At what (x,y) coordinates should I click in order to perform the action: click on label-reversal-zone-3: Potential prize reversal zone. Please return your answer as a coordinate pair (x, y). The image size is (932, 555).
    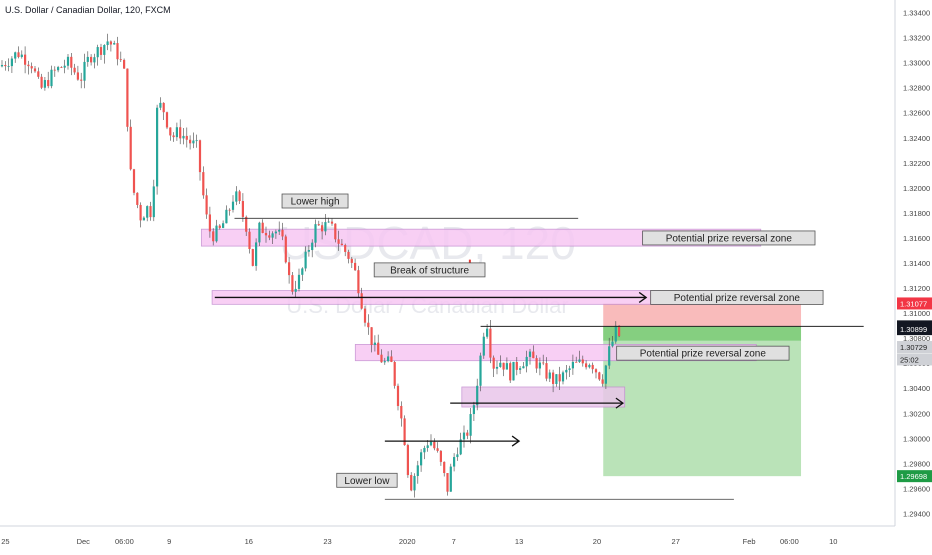
    Looking at the image, I should click on (703, 353).